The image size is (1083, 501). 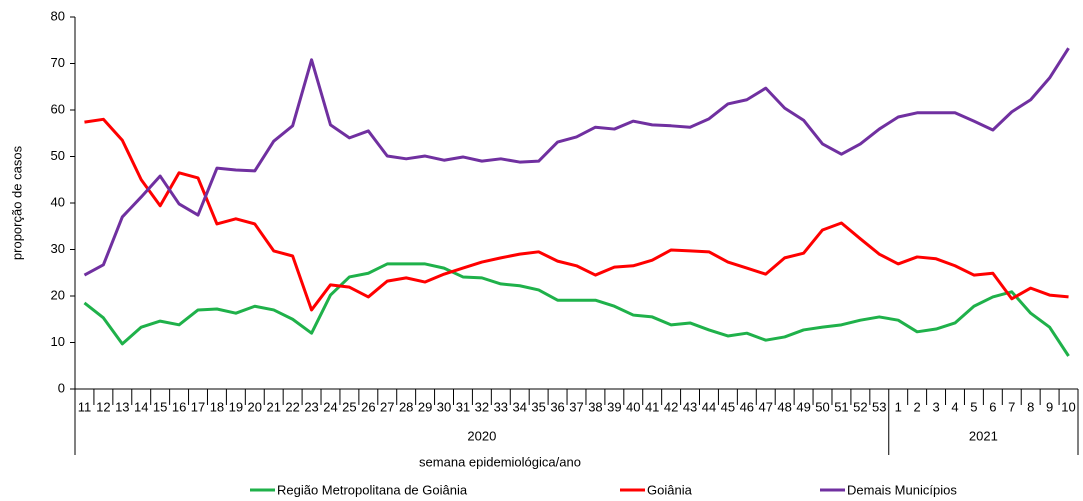 I want to click on x-tick-label: 49, so click(x=803, y=406).